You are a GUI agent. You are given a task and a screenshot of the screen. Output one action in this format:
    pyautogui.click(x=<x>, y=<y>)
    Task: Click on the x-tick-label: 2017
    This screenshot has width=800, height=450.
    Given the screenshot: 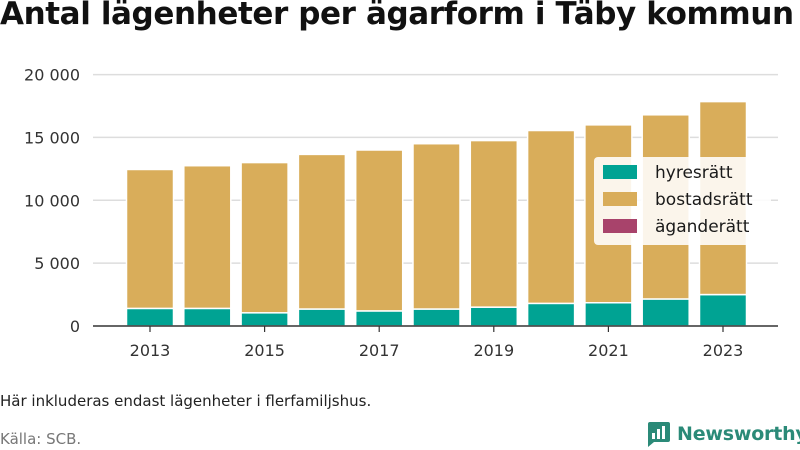 What is the action you would take?
    pyautogui.click(x=379, y=350)
    